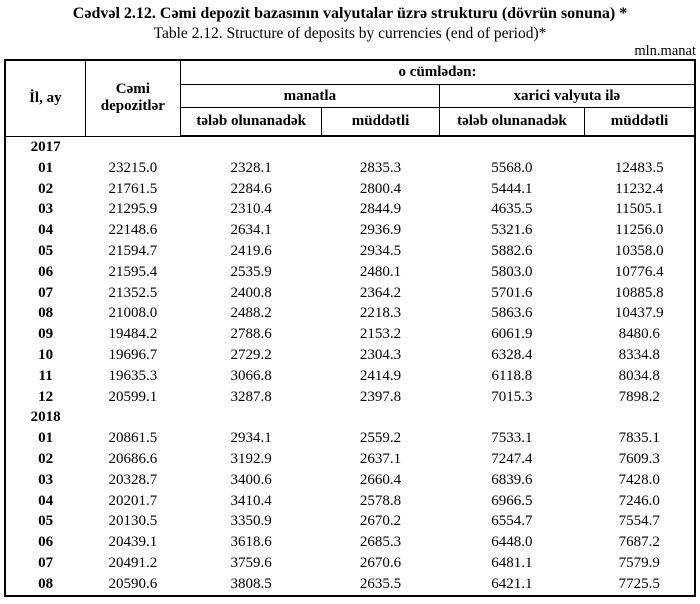  Describe the element at coordinates (251, 250) in the screenshot. I see `manat-demand-cell: 2419.6` at that location.